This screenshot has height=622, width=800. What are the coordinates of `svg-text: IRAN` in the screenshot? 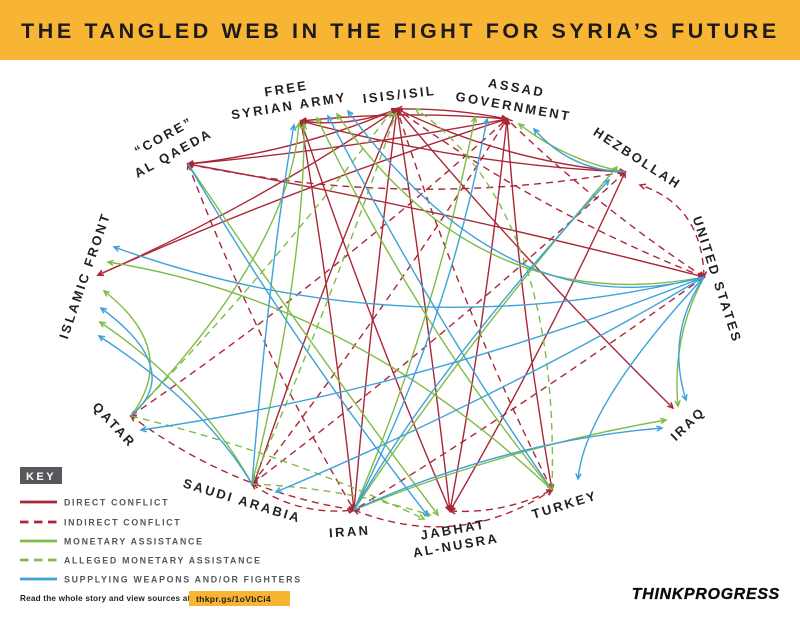 It's located at (350, 532).